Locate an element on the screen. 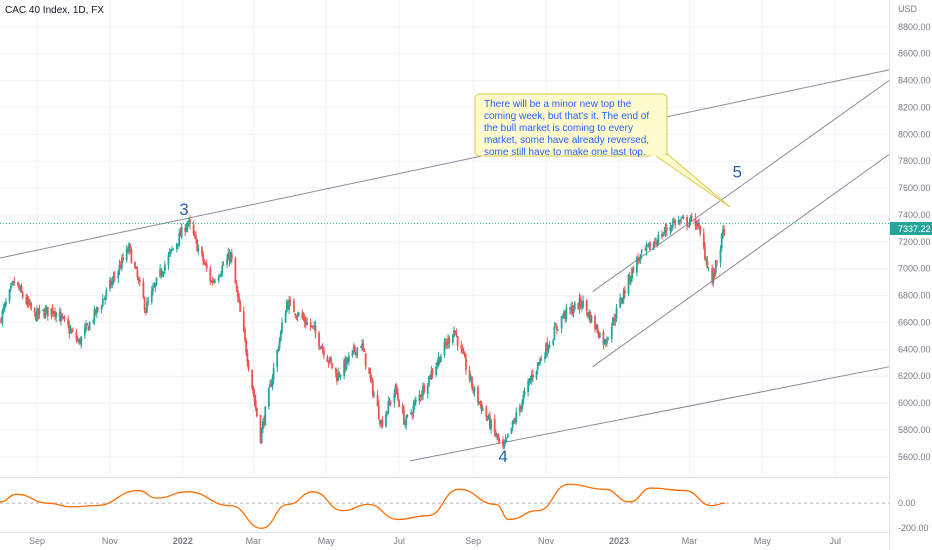 The height and width of the screenshot is (550, 932). trendline is located at coordinates (741, 261).